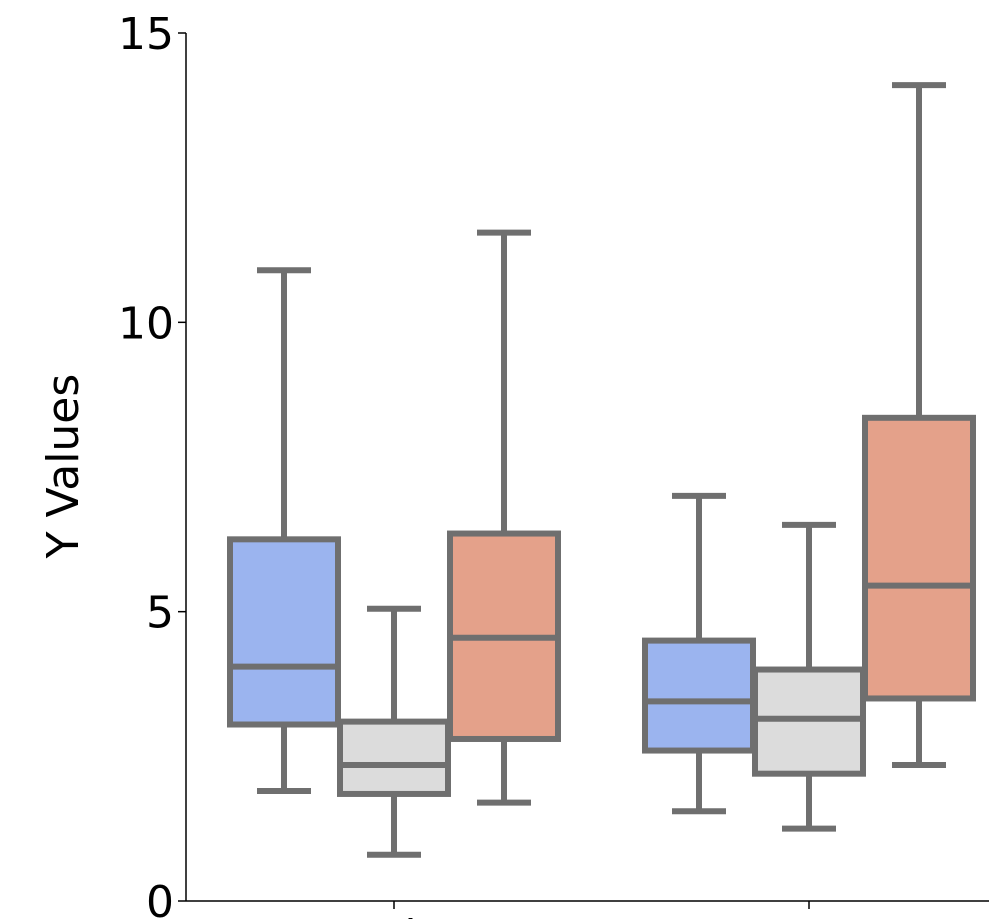 The height and width of the screenshot is (919, 989). I want to click on y-tick-label: 0, so click(160, 898).